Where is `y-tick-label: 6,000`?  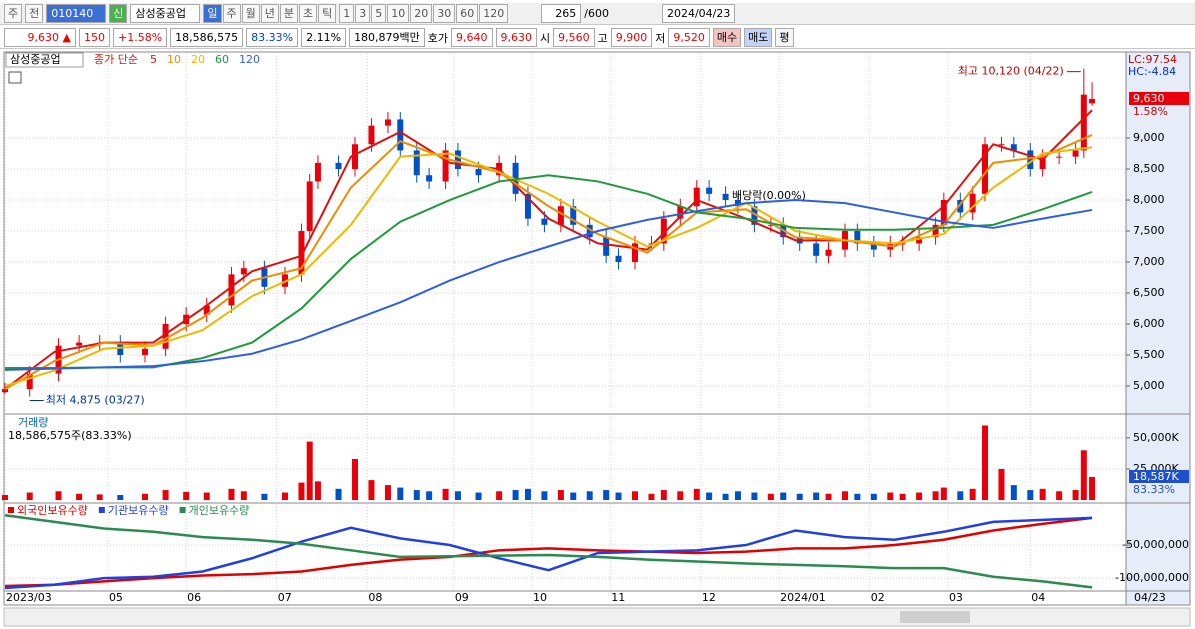
y-tick-label: 6,000 is located at coordinates (1149, 323).